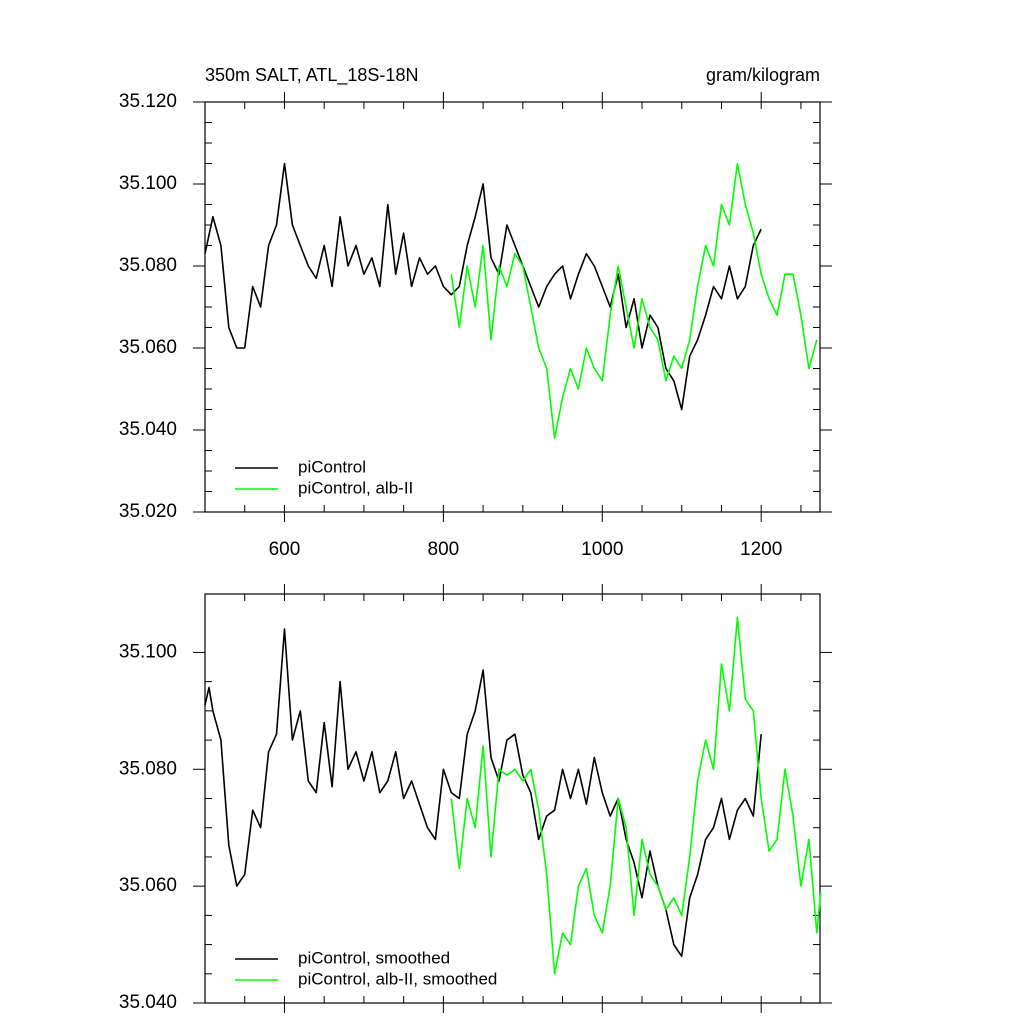 This screenshot has width=1024, height=1024. I want to click on y-tick-label: 35.120, so click(148, 101).